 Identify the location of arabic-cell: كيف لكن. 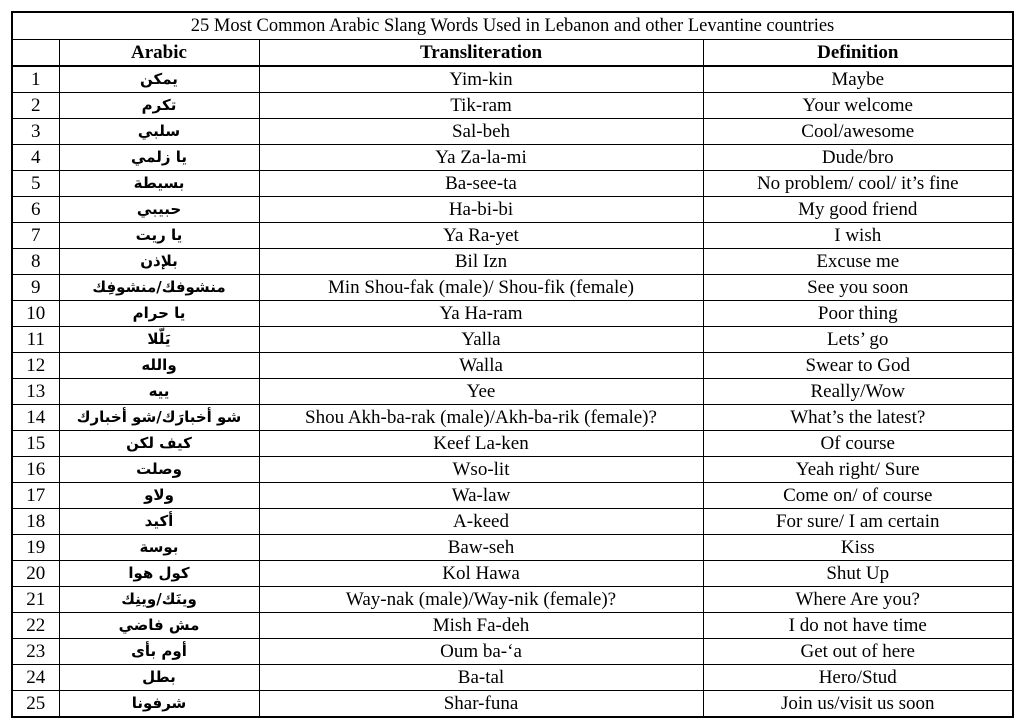
(159, 443).